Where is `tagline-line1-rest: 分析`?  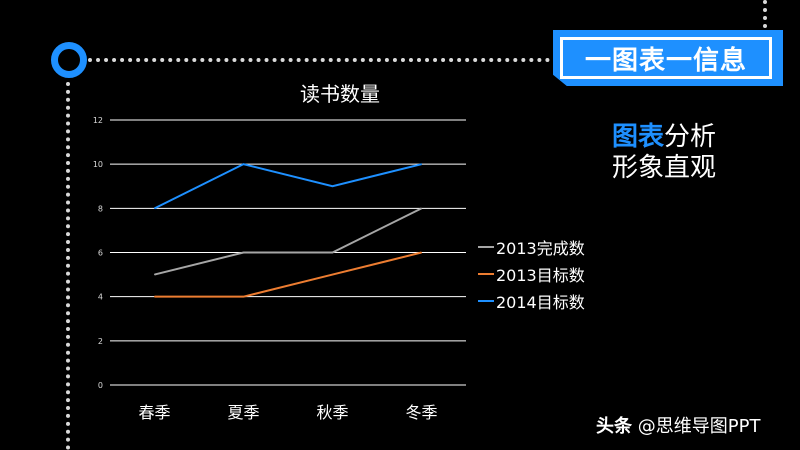 tagline-line1-rest: 分析 is located at coordinates (690, 137).